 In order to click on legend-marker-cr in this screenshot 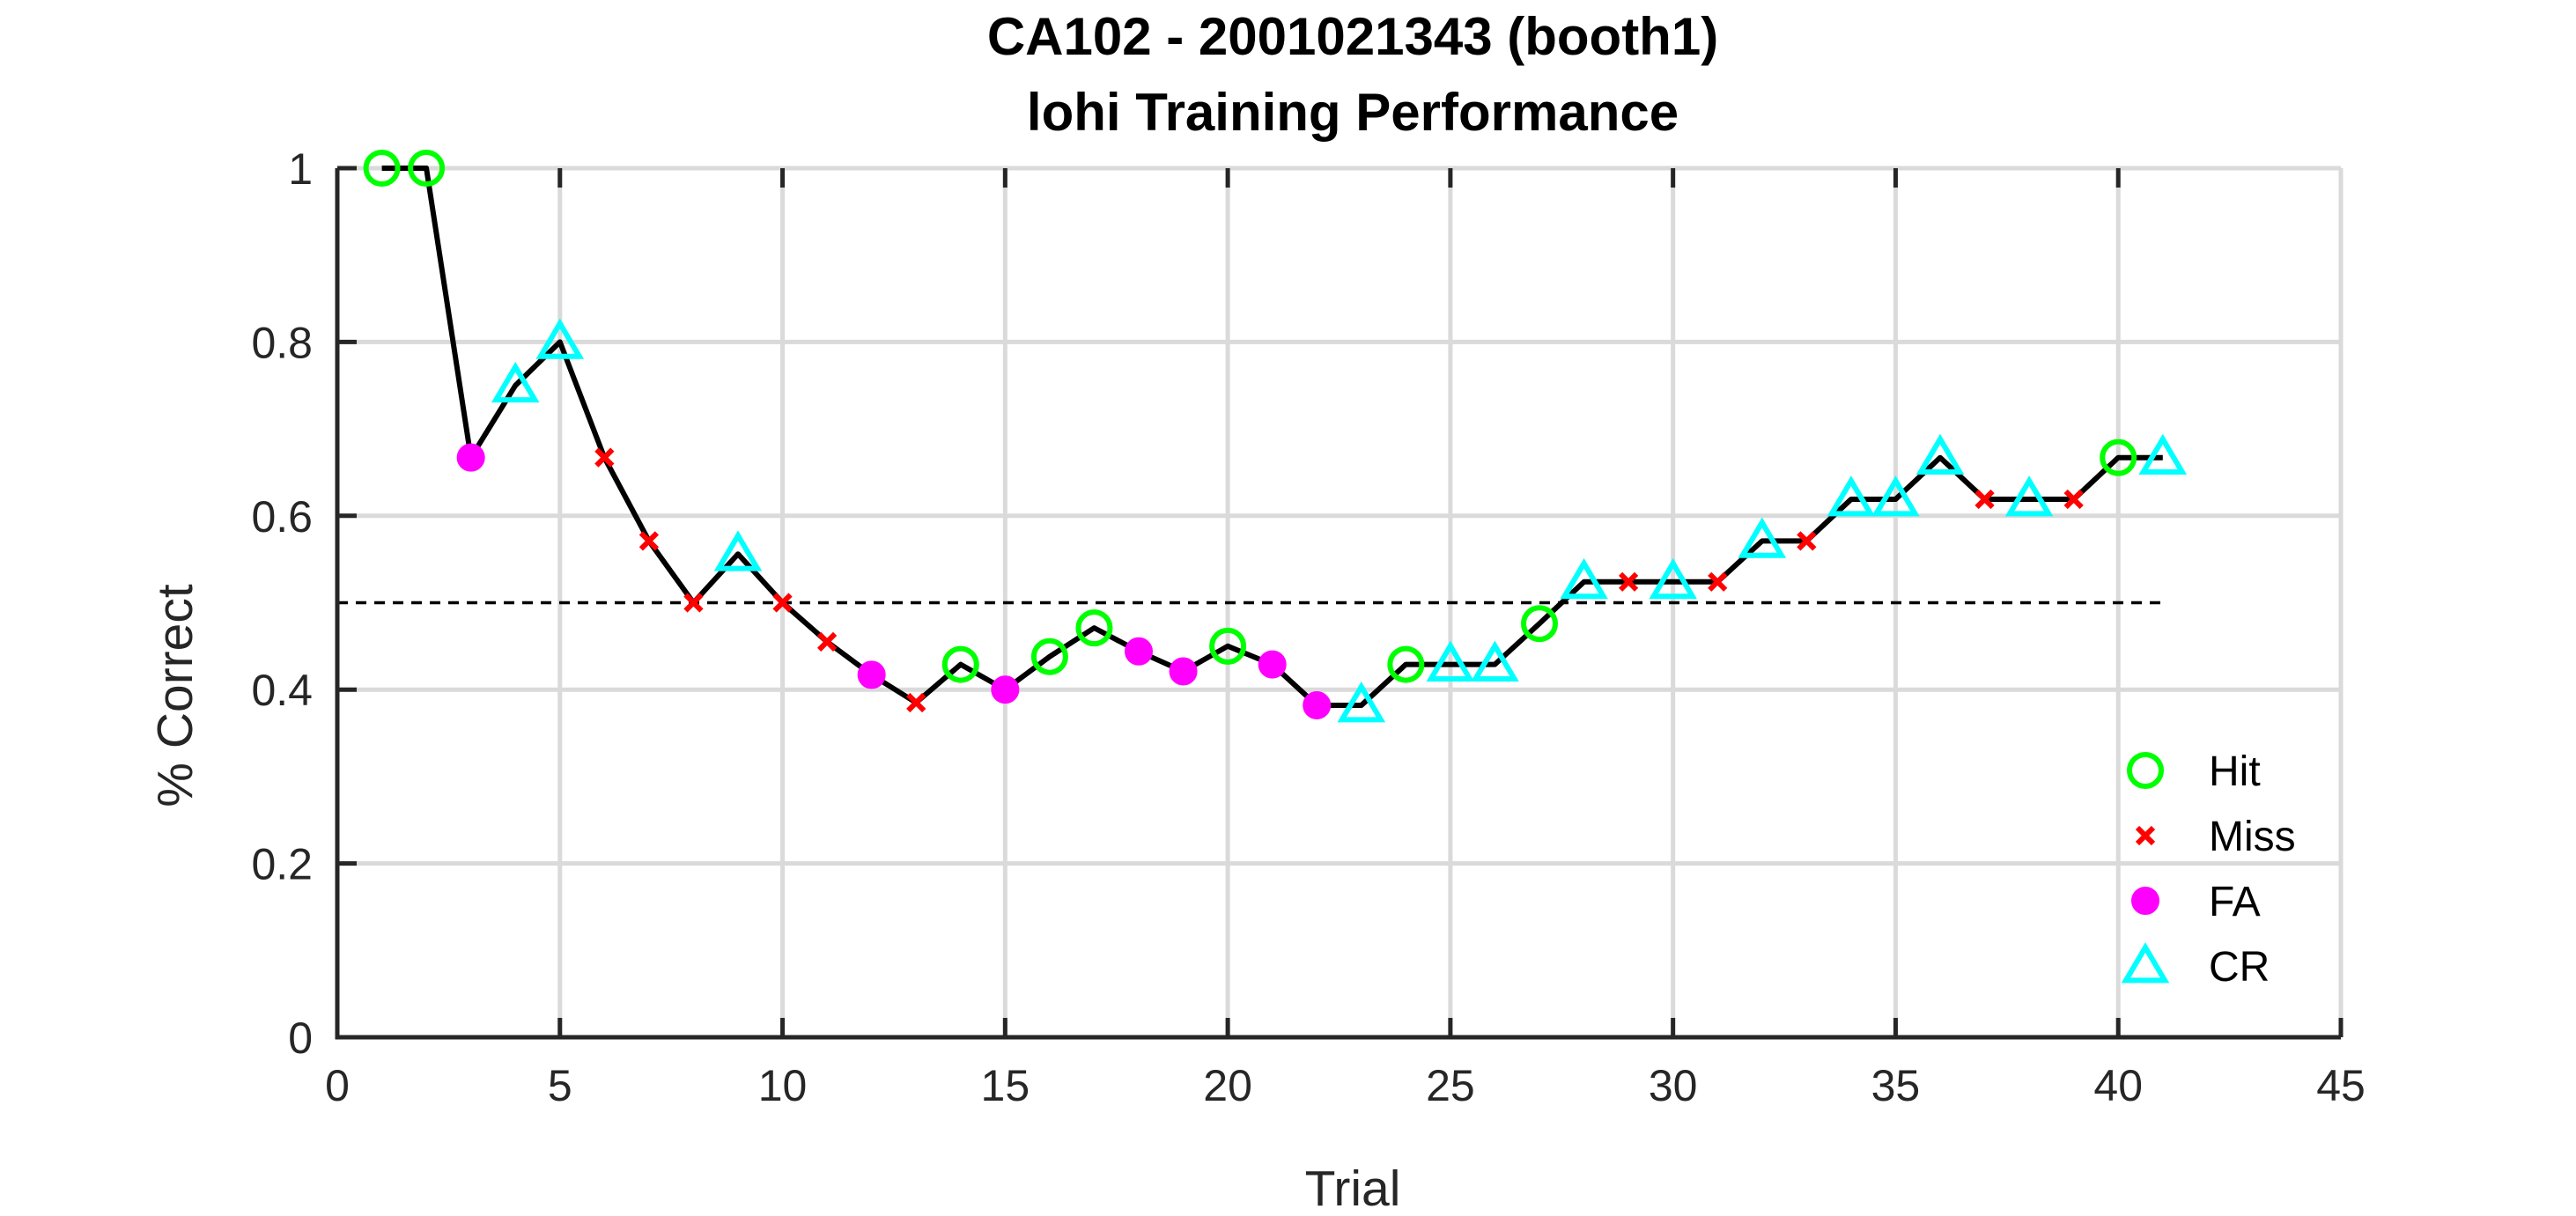, I will do `click(2145, 963)`.